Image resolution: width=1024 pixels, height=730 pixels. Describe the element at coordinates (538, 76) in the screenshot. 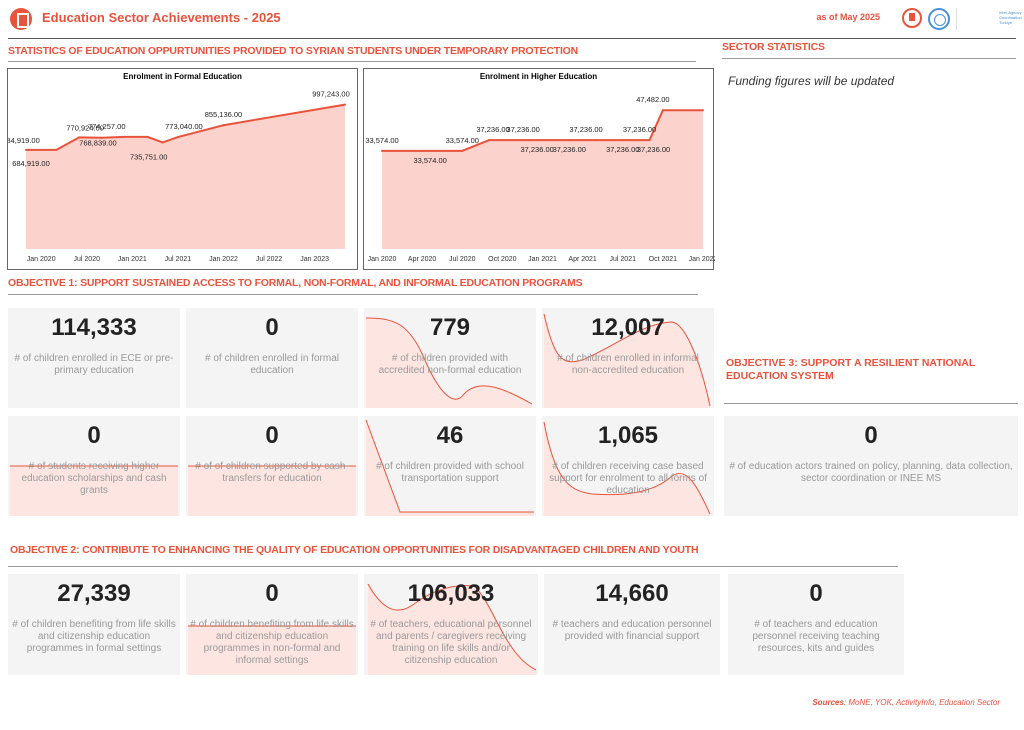

I see `chart-title: Enrolment in Higher Education` at that location.